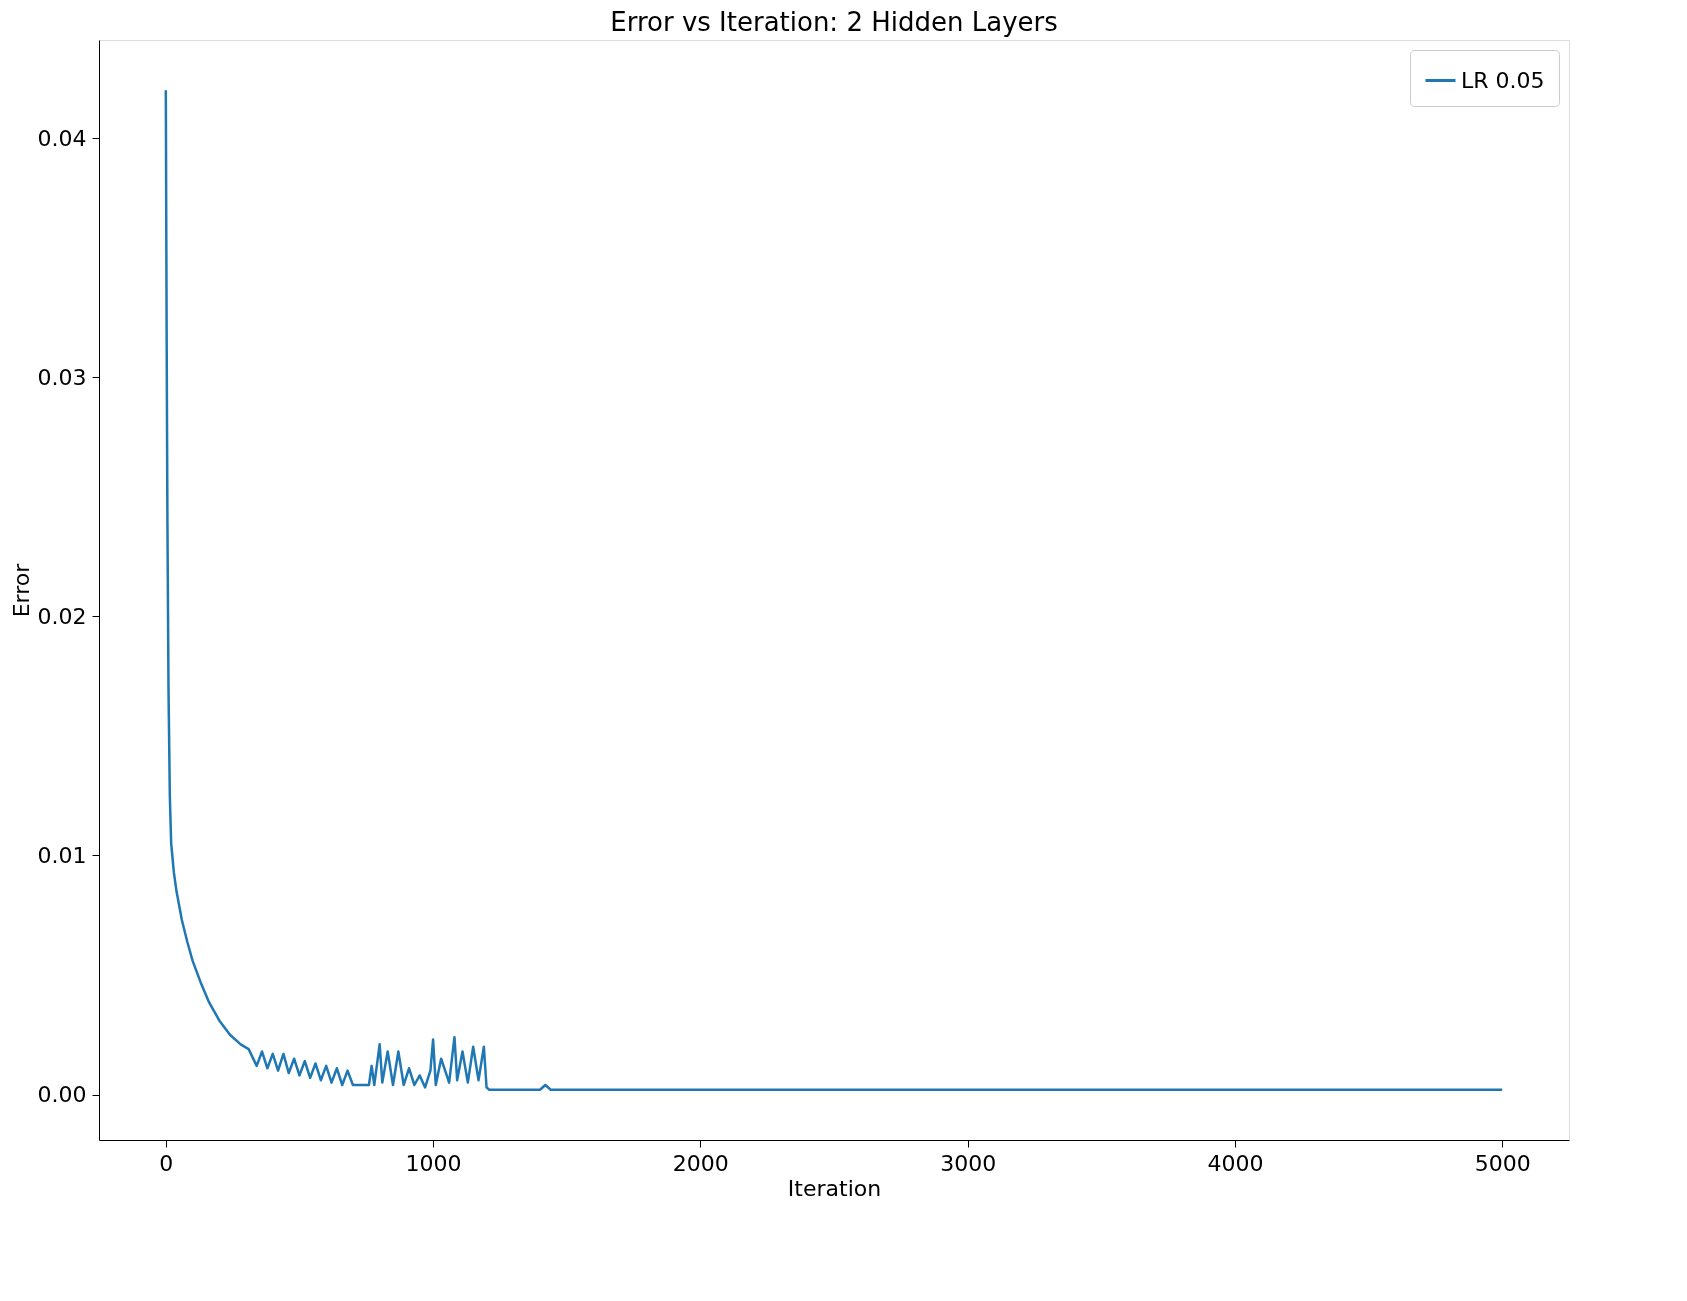  I want to click on y-axis-title: Error, so click(21, 590).